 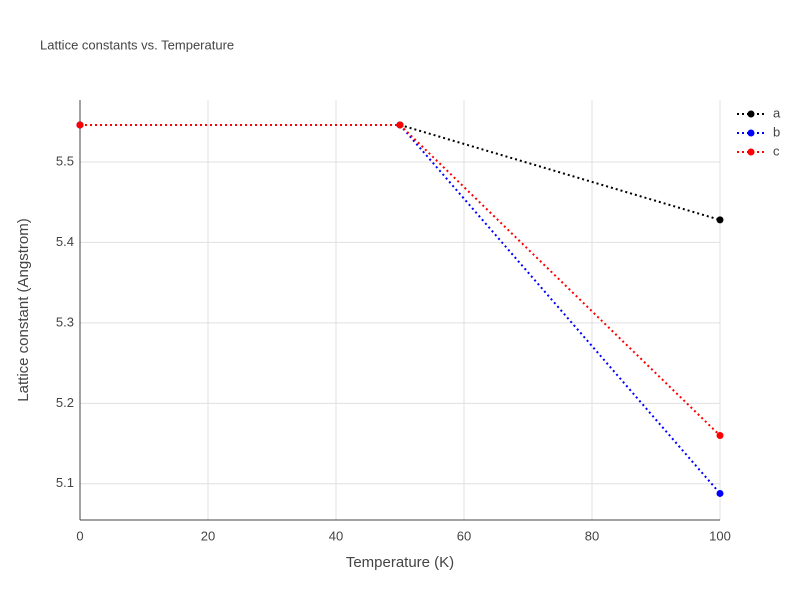 What do you see at coordinates (137, 44) in the screenshot?
I see `chart-title: Lattice constants vs. Temperature` at bounding box center [137, 44].